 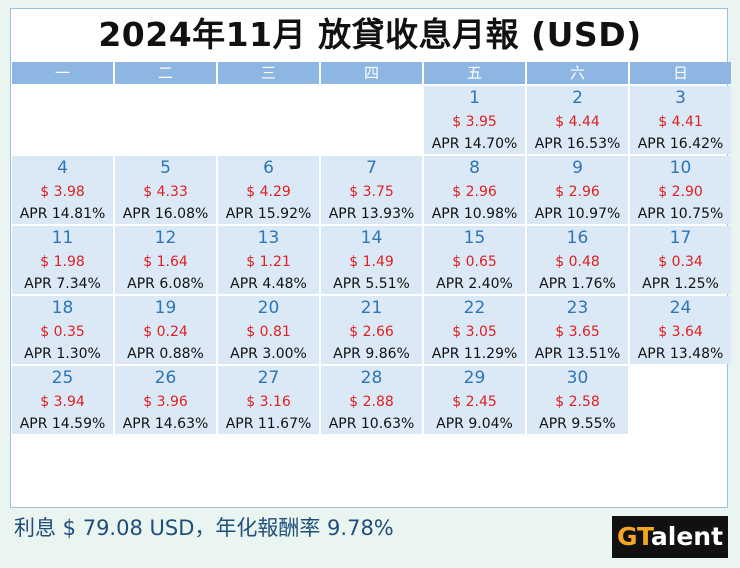 What do you see at coordinates (371, 308) in the screenshot?
I see `day-number: 21` at bounding box center [371, 308].